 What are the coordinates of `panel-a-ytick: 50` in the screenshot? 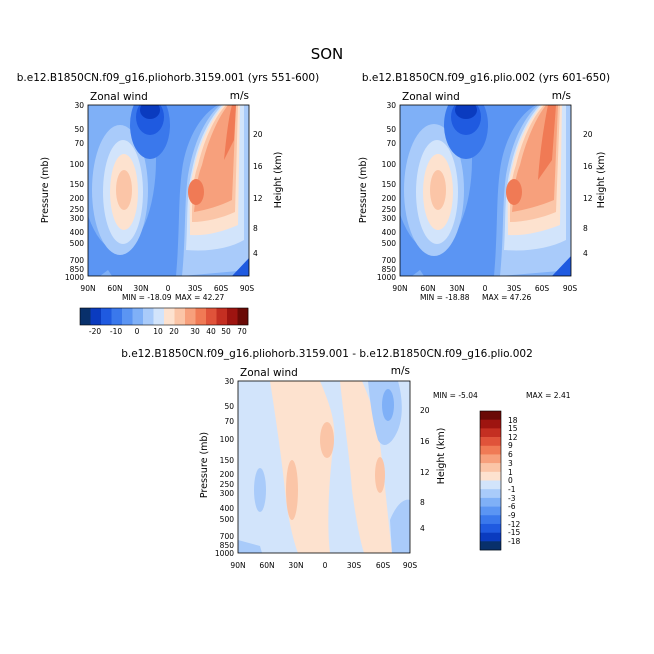 It's located at (79, 129).